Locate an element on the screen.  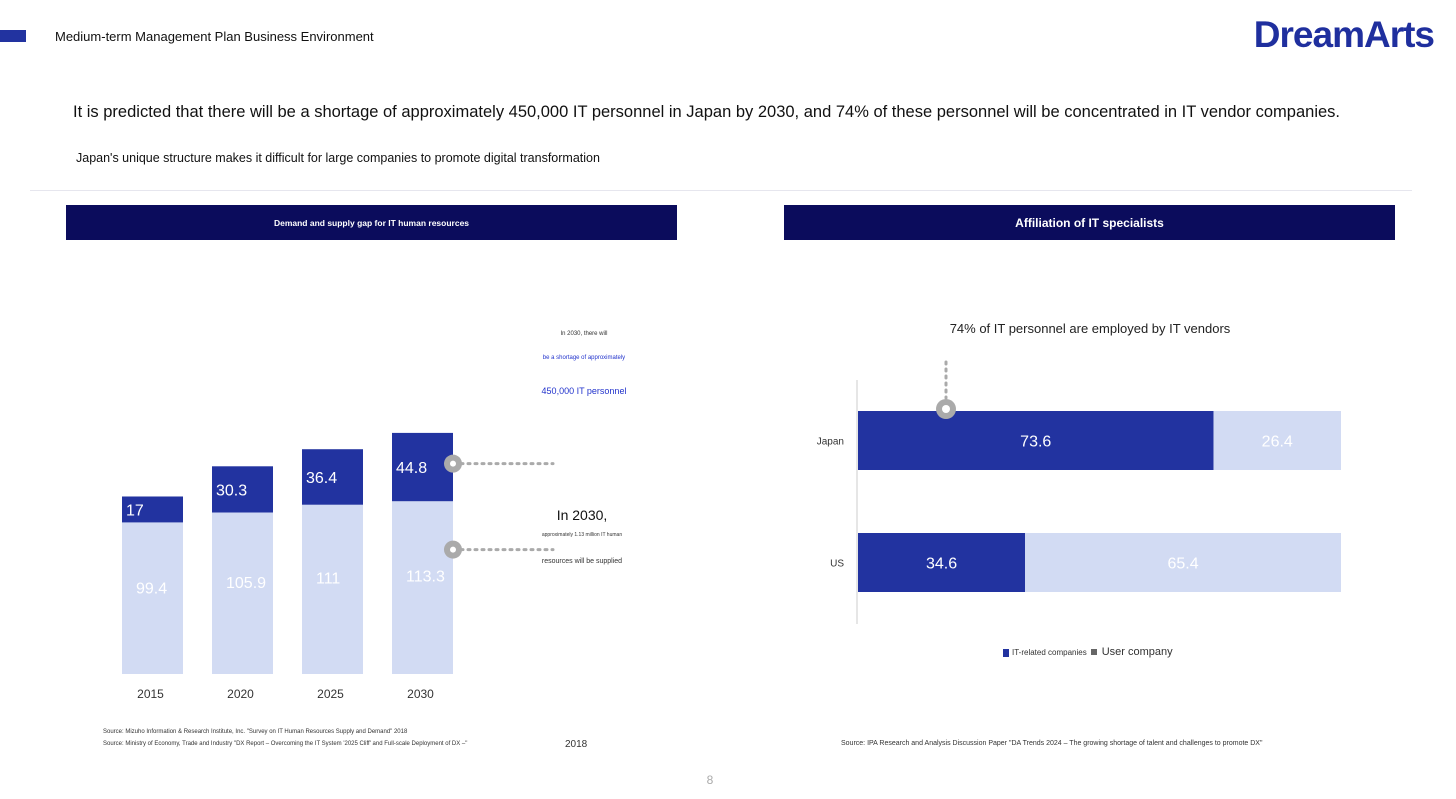
dreamarts-logo: DreamArts is located at coordinates (1344, 34).